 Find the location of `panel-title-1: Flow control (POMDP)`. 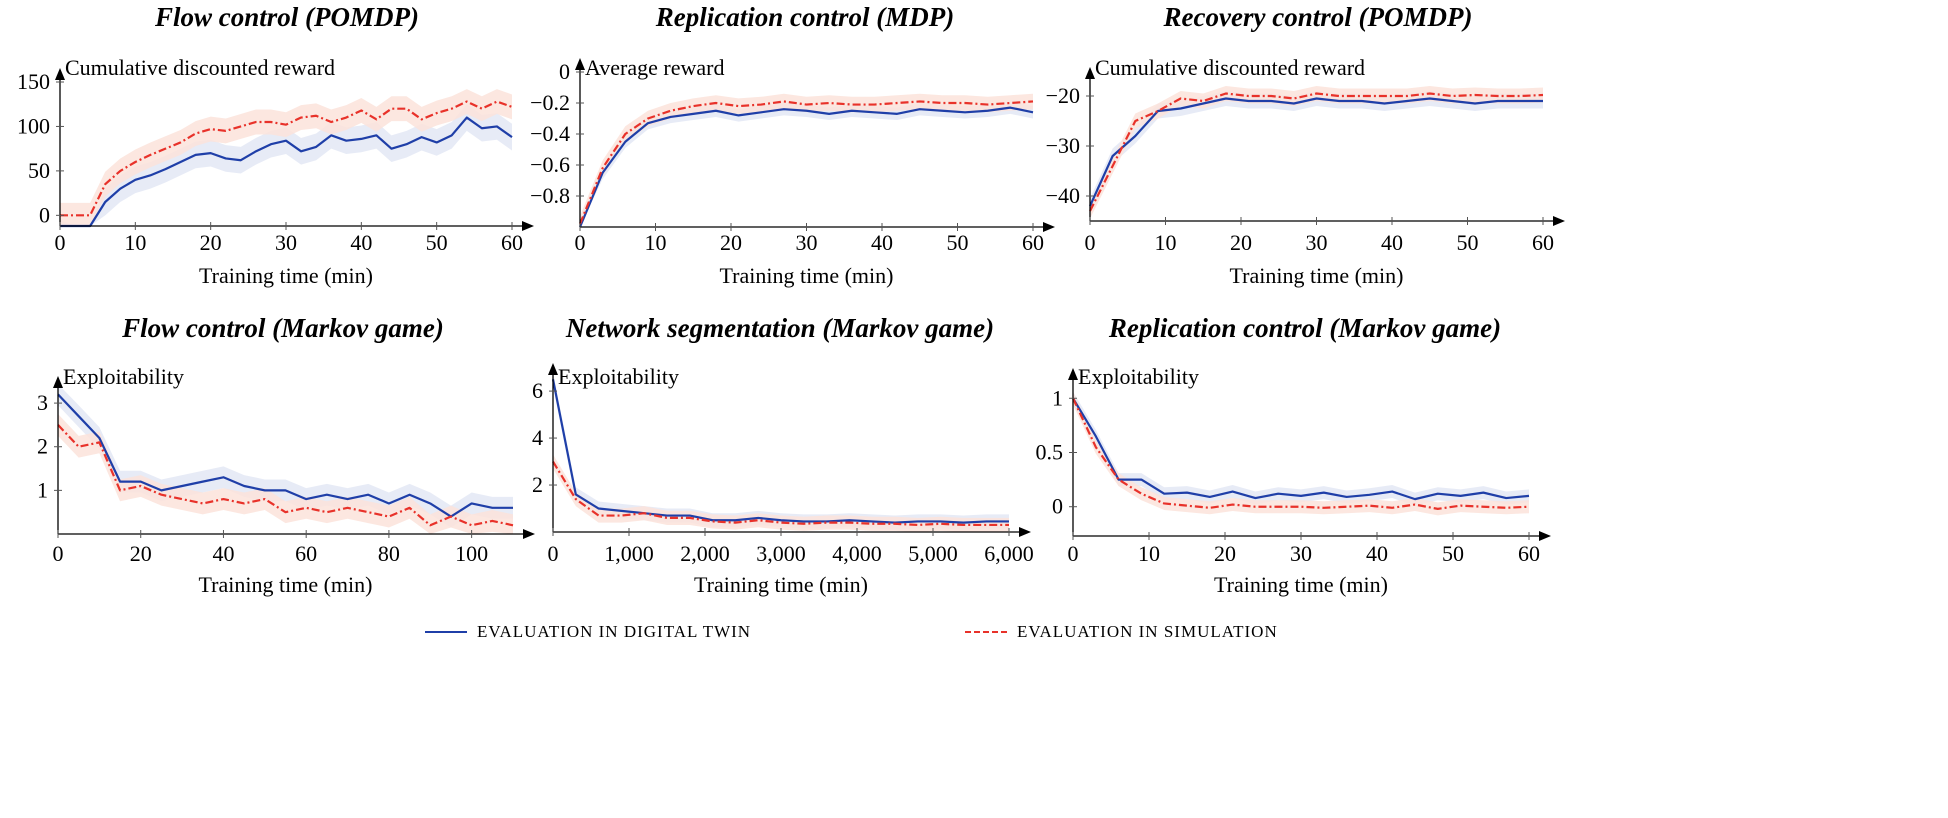

panel-title-1: Flow control (POMDP) is located at coordinates (287, 17).